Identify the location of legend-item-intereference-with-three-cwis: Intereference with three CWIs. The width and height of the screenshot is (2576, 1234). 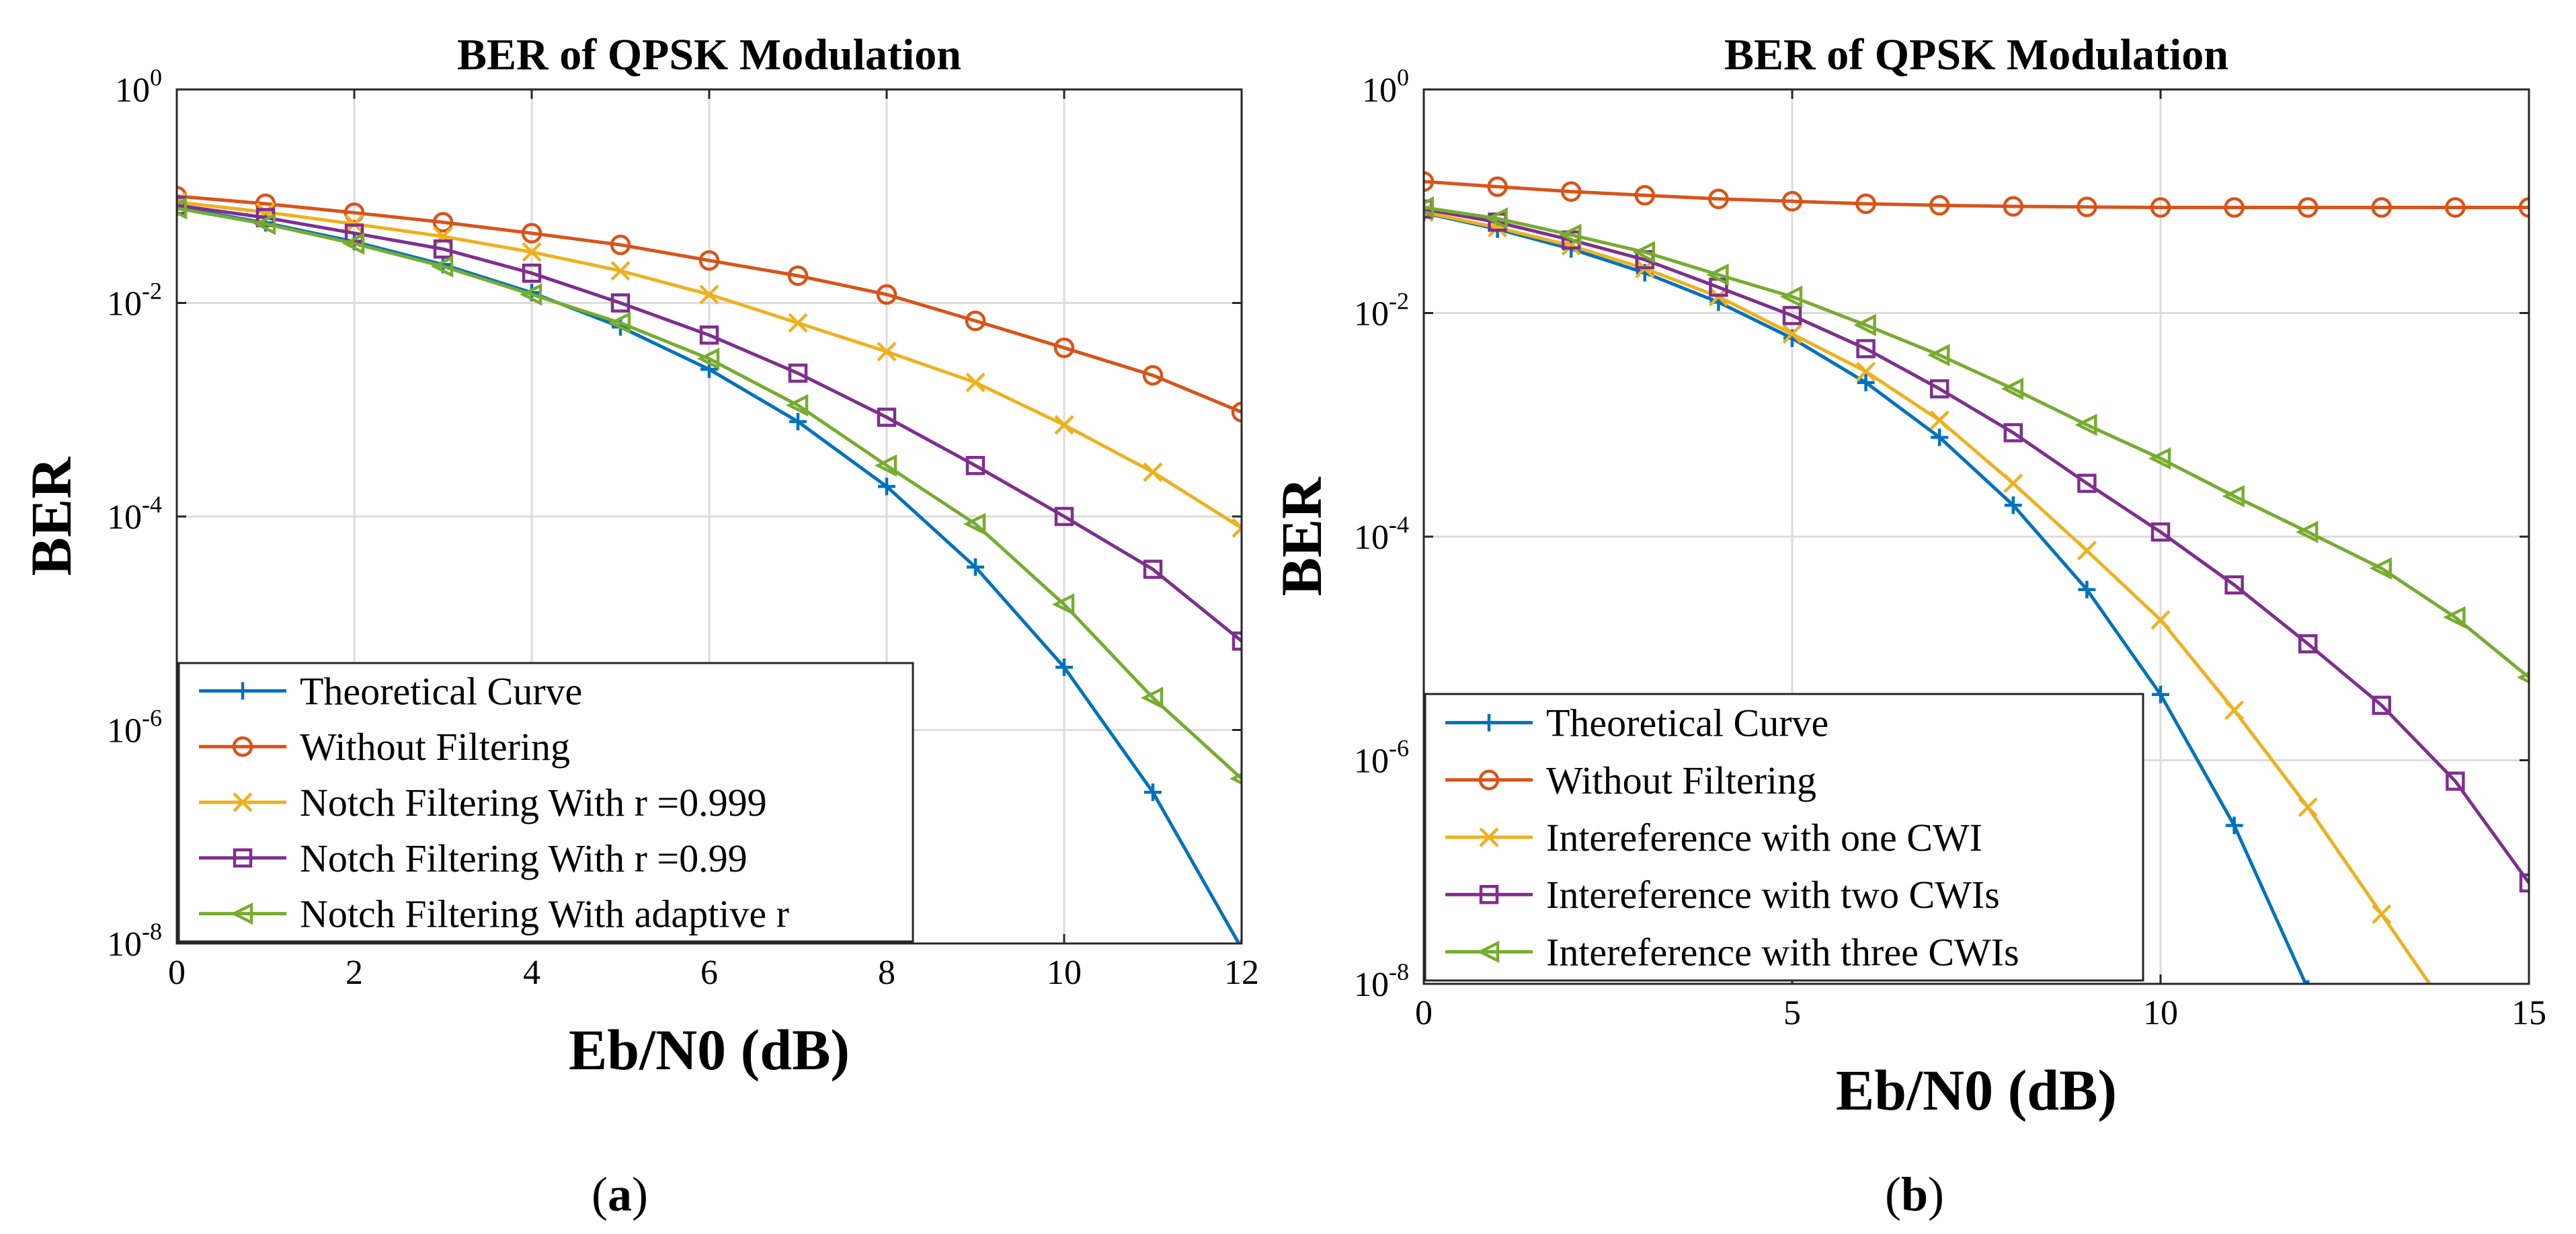
(1732, 952).